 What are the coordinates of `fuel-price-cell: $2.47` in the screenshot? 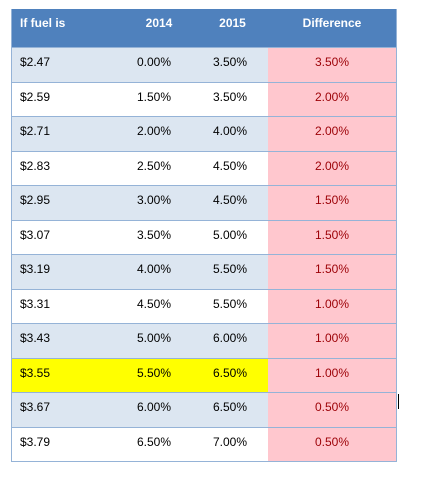 It's located at (62, 65).